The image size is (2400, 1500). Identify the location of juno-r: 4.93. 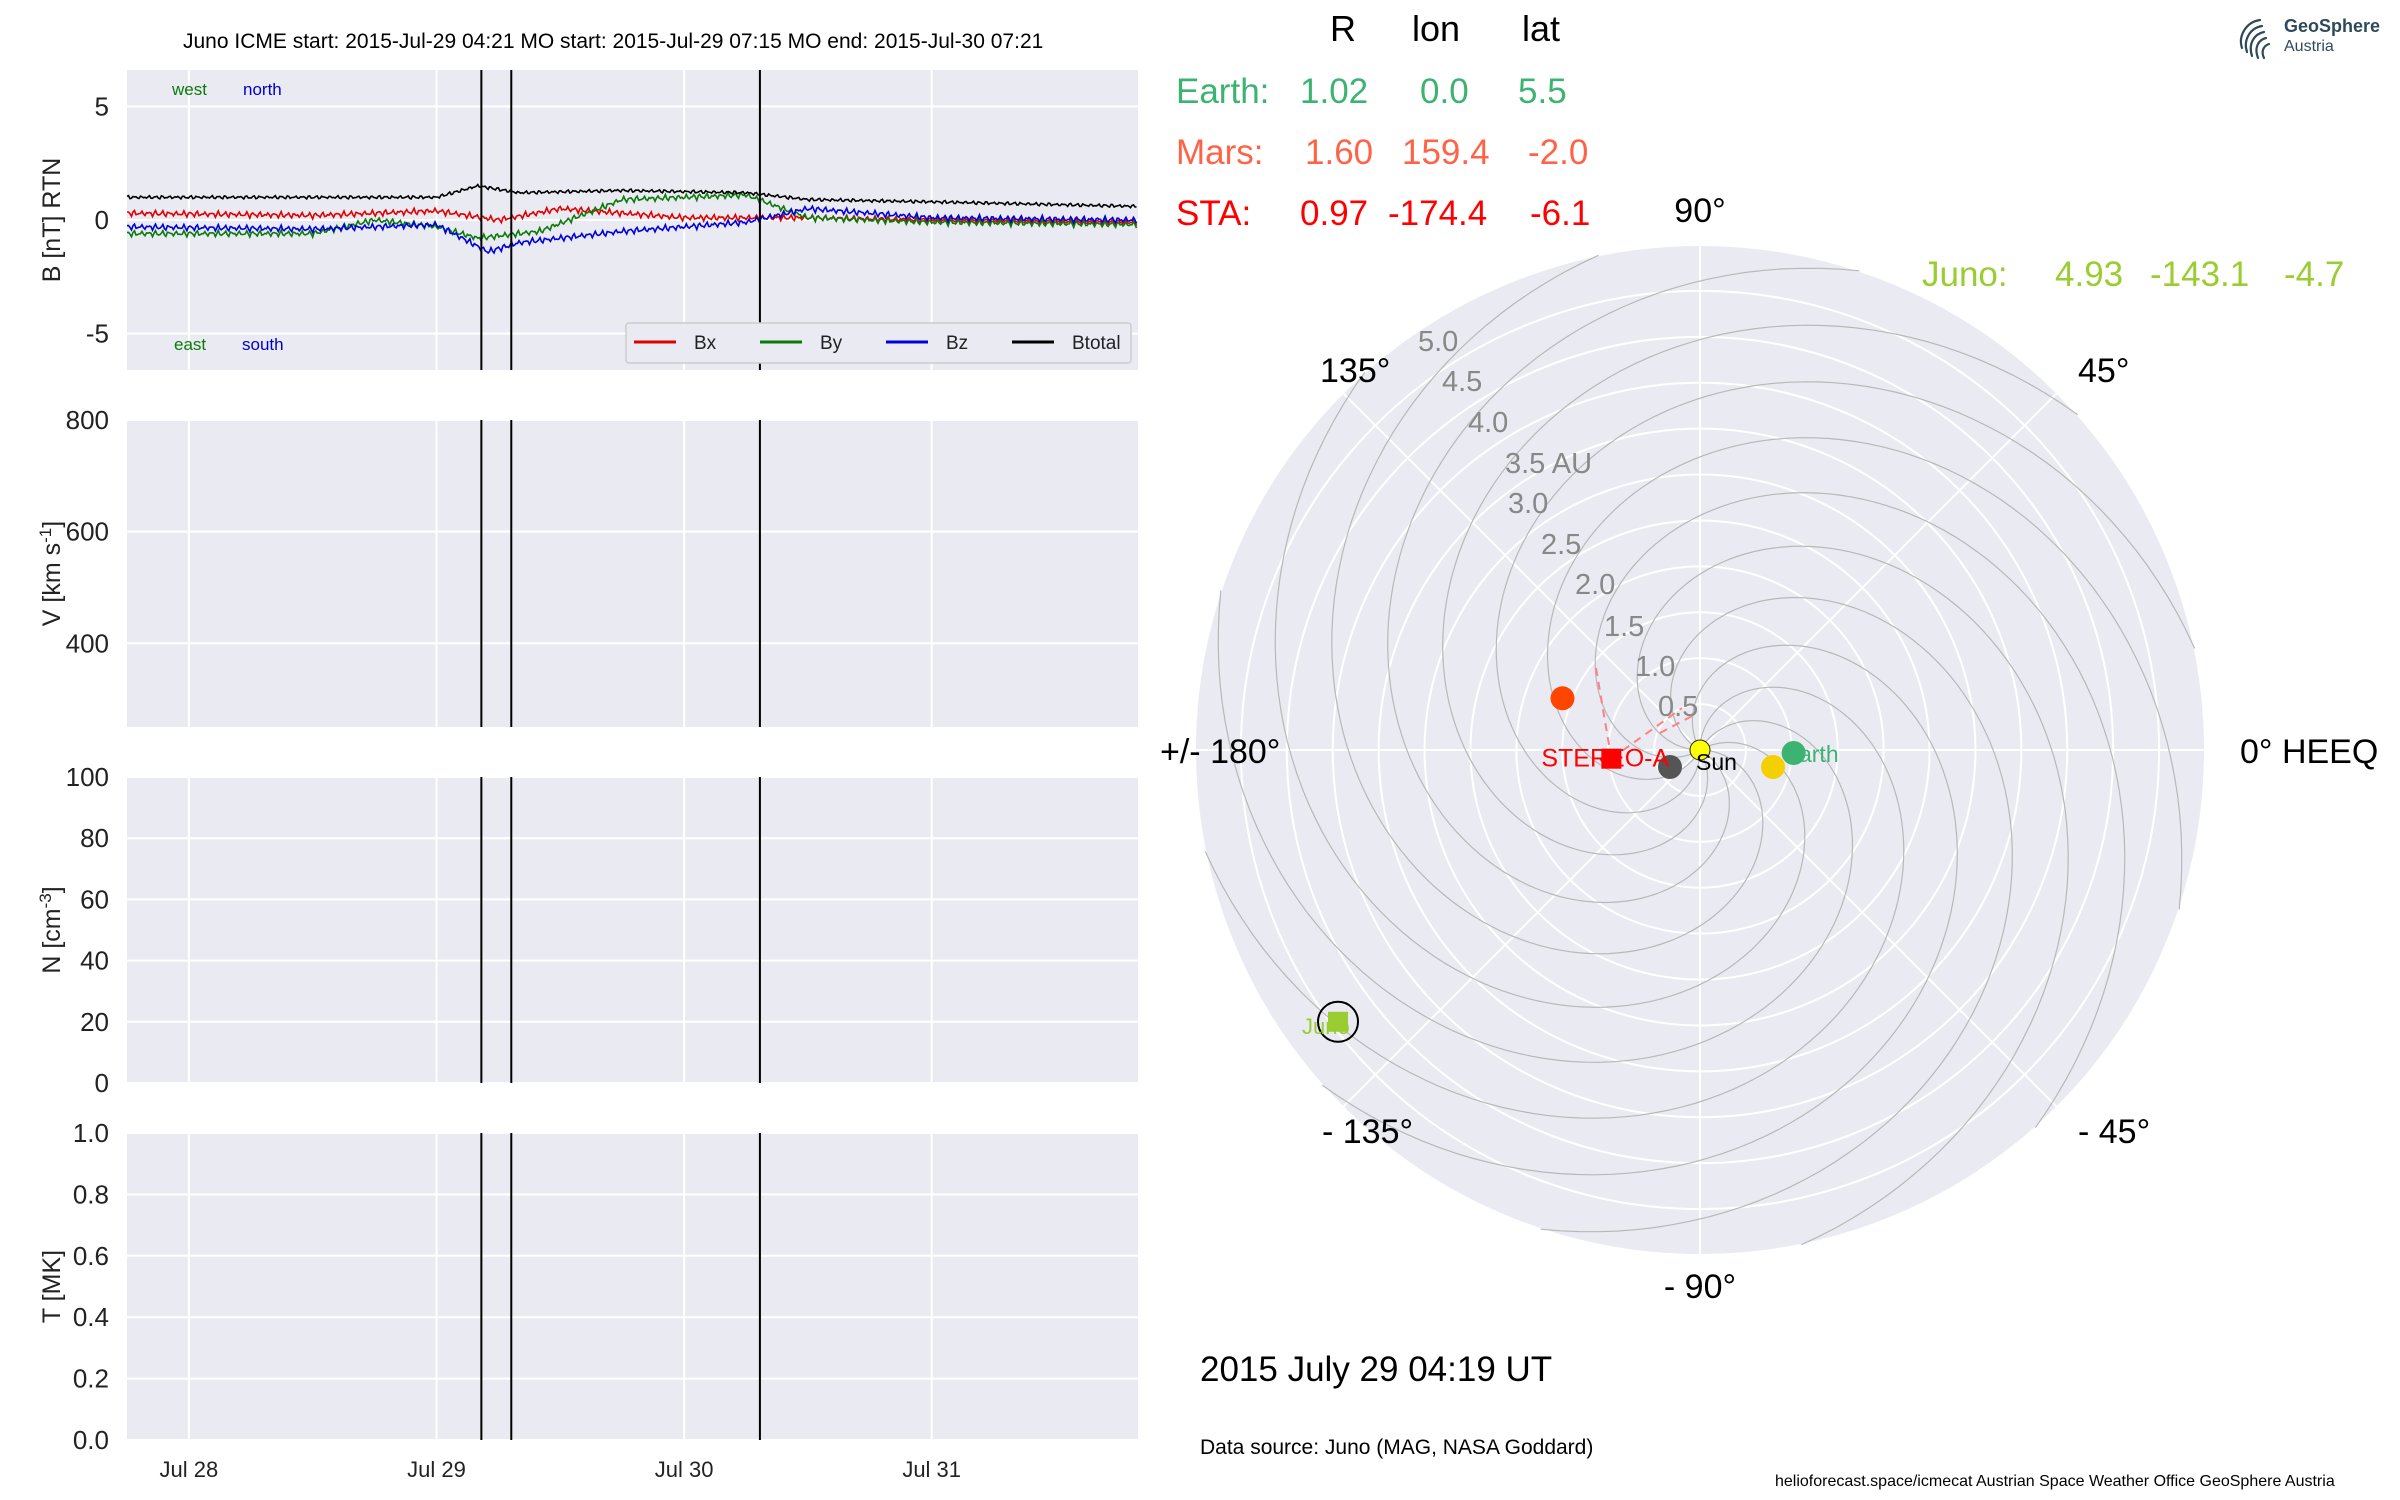
(2089, 274).